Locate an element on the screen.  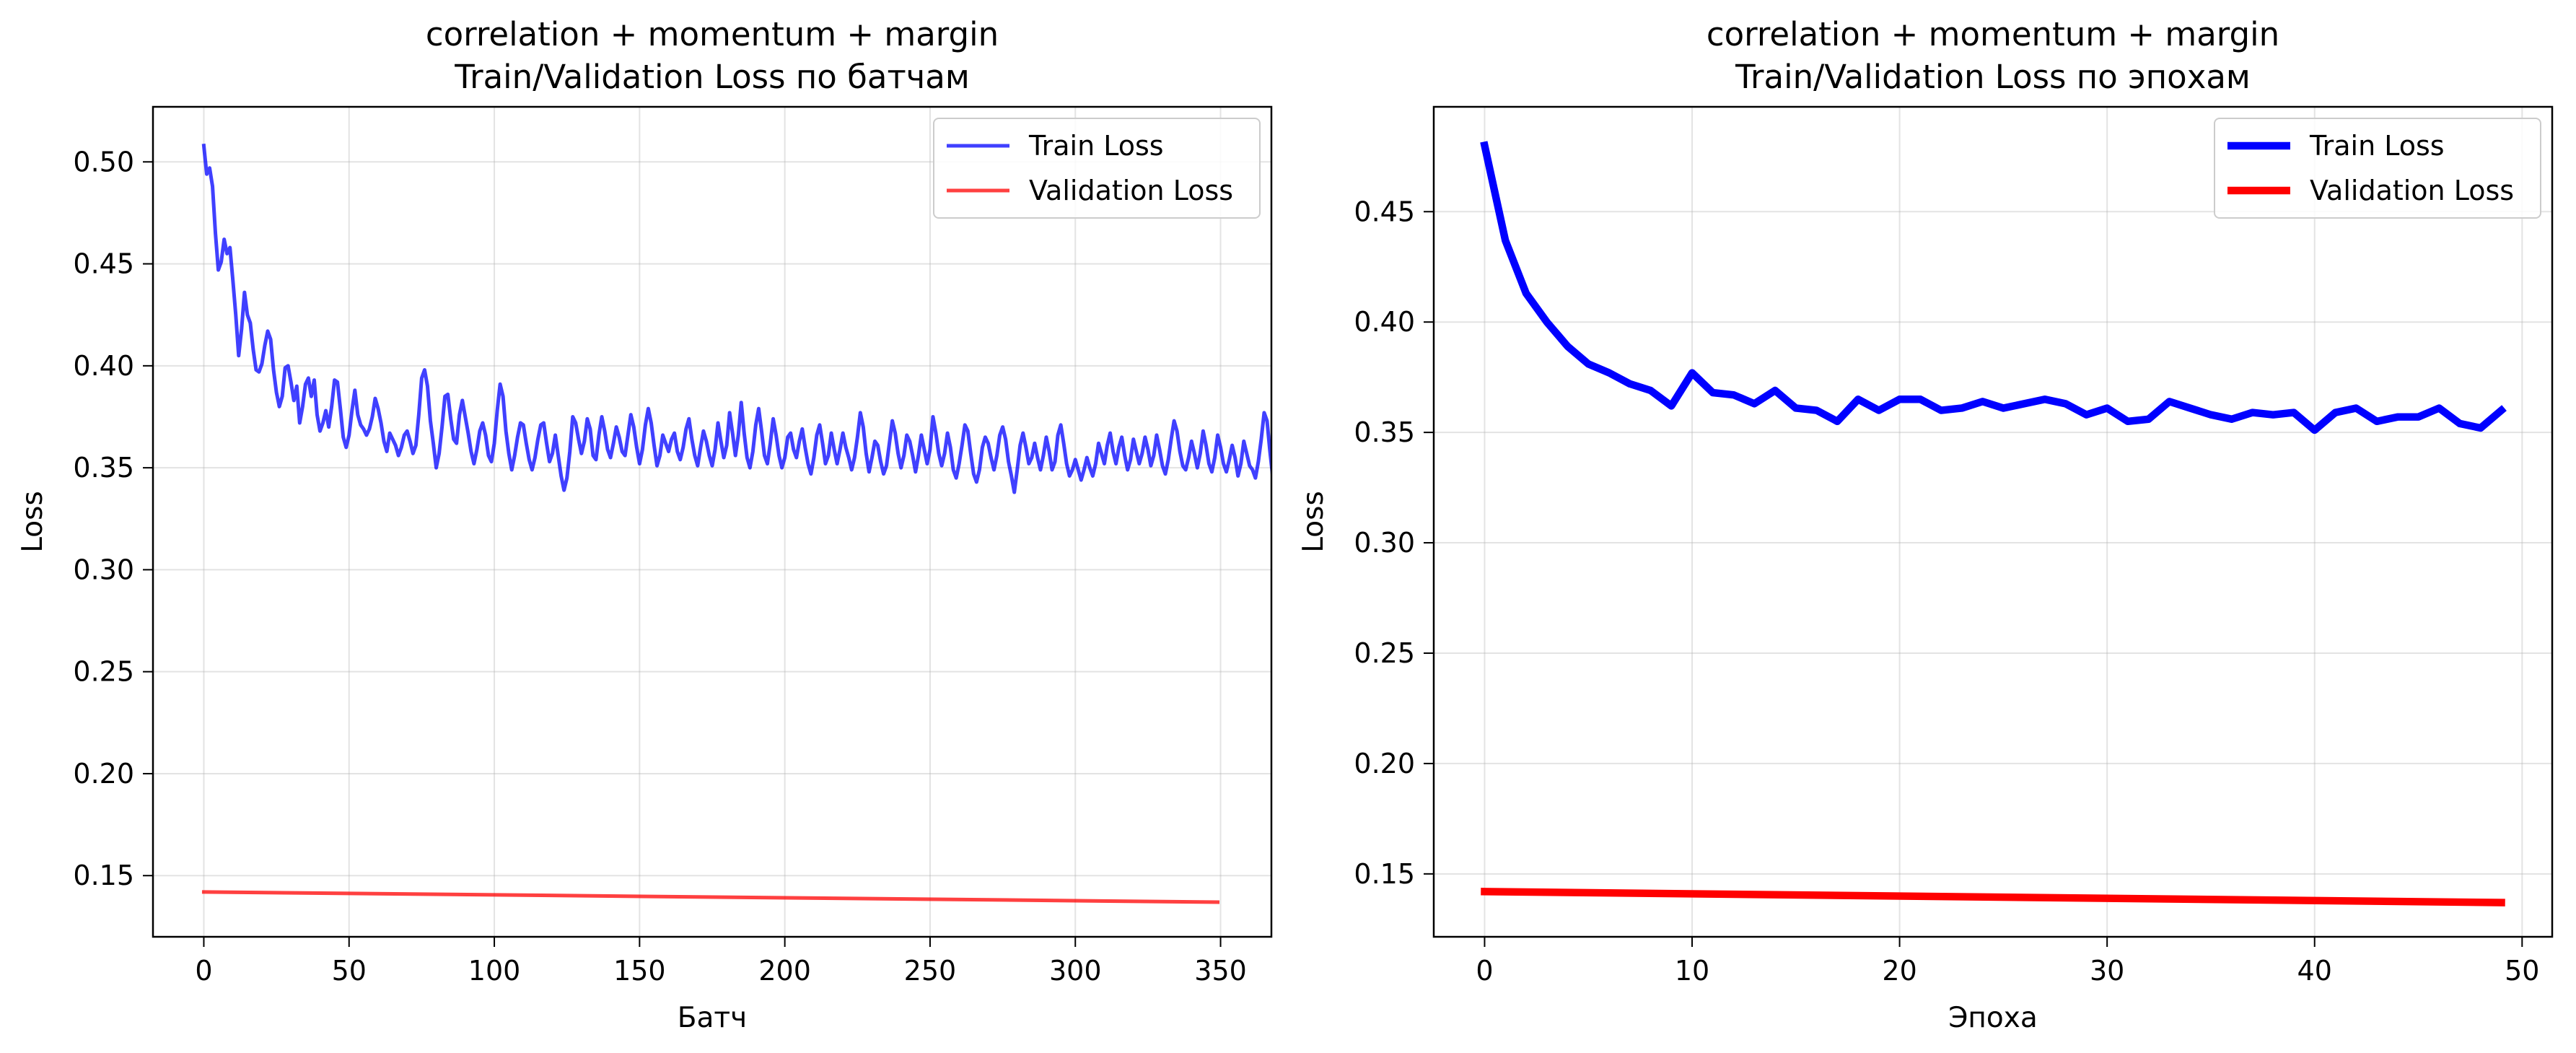
x-axis-label: Эпоха is located at coordinates (1993, 1018).